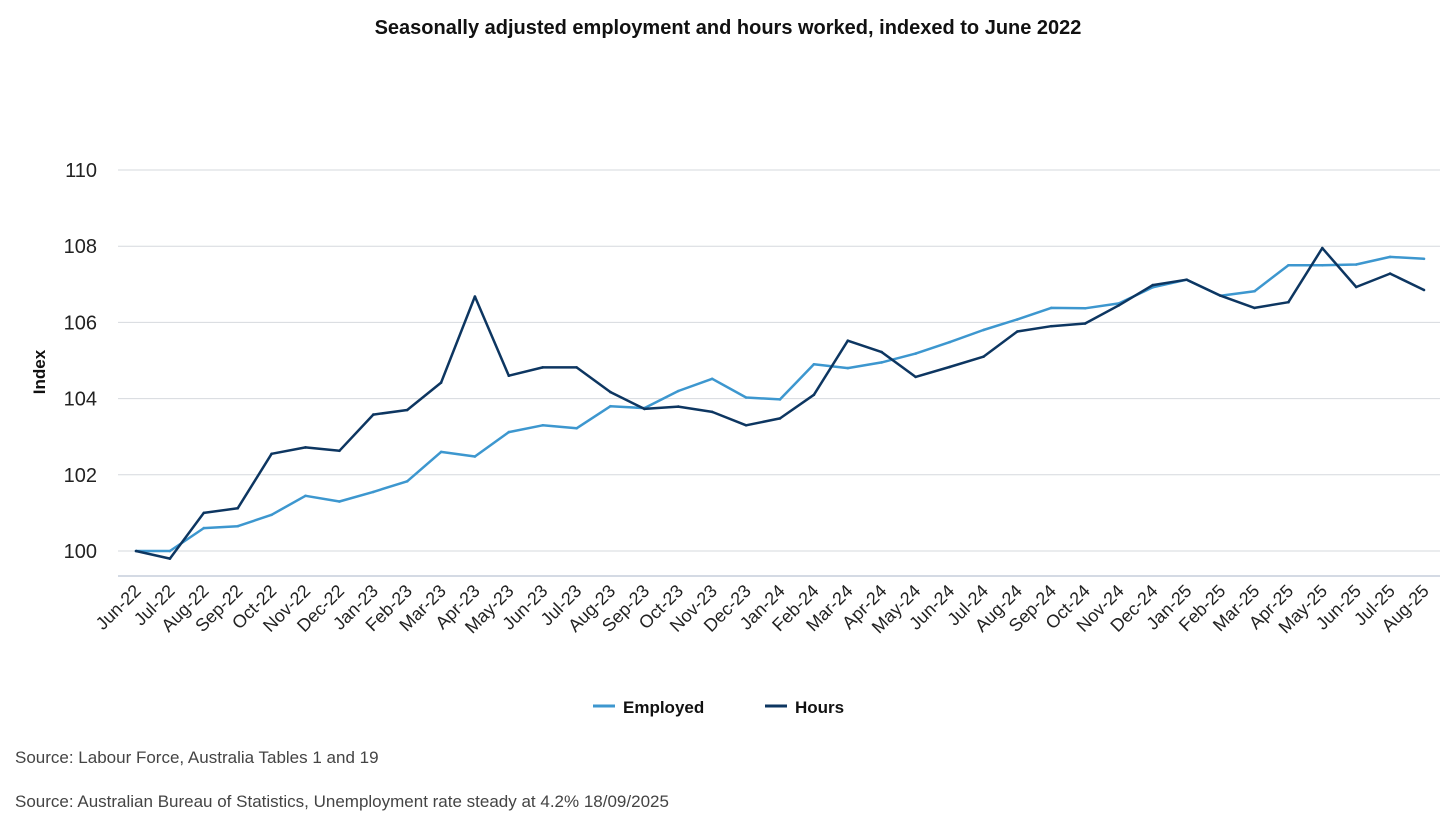  I want to click on legend-item-hours: Hours, so click(804, 707).